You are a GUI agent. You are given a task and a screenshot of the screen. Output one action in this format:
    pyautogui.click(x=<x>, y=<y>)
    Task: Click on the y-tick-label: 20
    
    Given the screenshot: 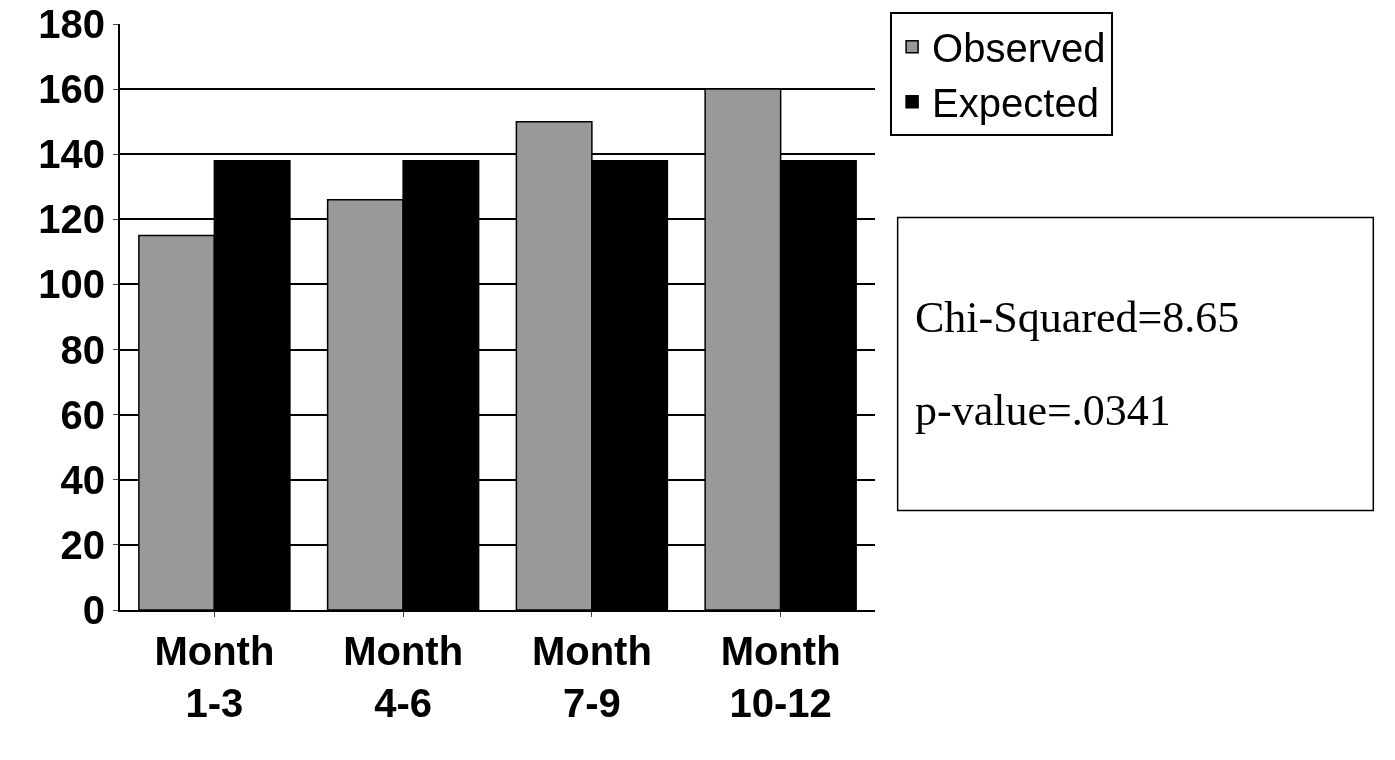 What is the action you would take?
    pyautogui.click(x=82, y=544)
    